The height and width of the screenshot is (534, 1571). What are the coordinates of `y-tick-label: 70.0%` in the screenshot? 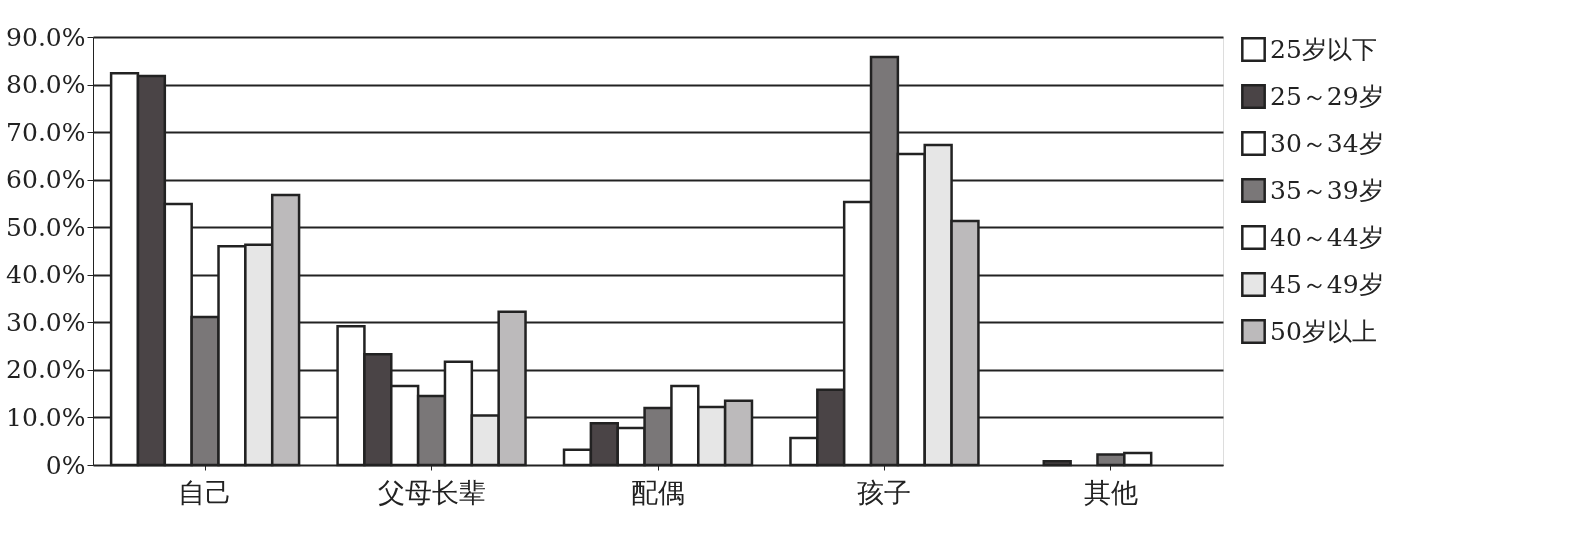 It's located at (46, 132).